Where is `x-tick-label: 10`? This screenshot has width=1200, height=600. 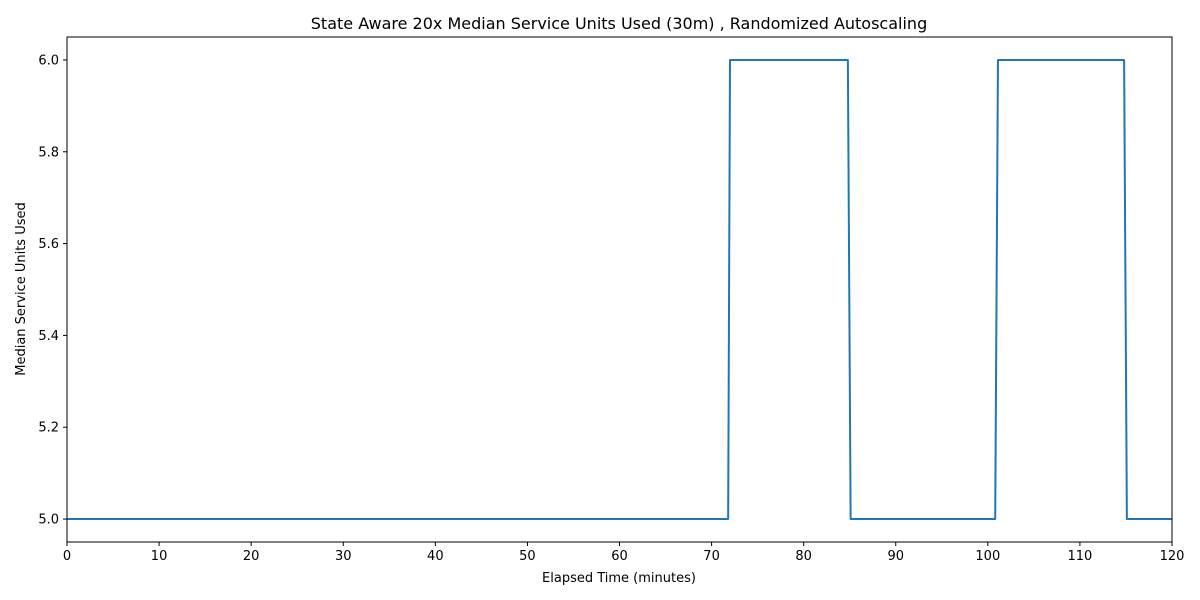 x-tick-label: 10 is located at coordinates (159, 556).